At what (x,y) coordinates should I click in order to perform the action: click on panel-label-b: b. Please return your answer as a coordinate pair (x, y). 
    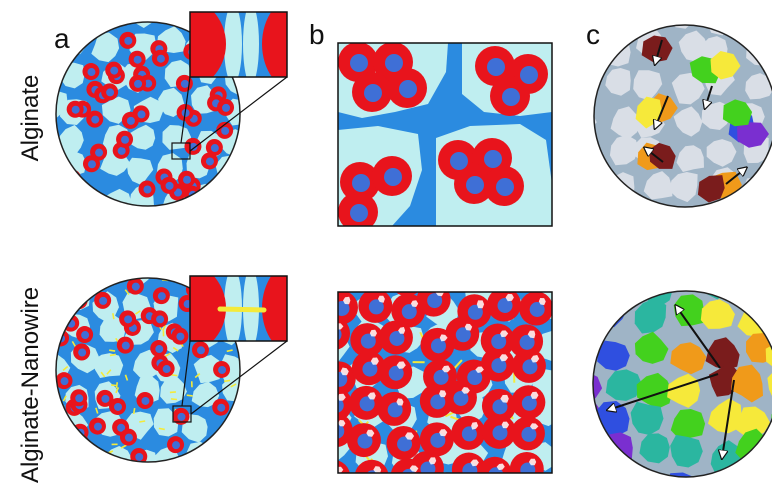
    Looking at the image, I should click on (317, 34).